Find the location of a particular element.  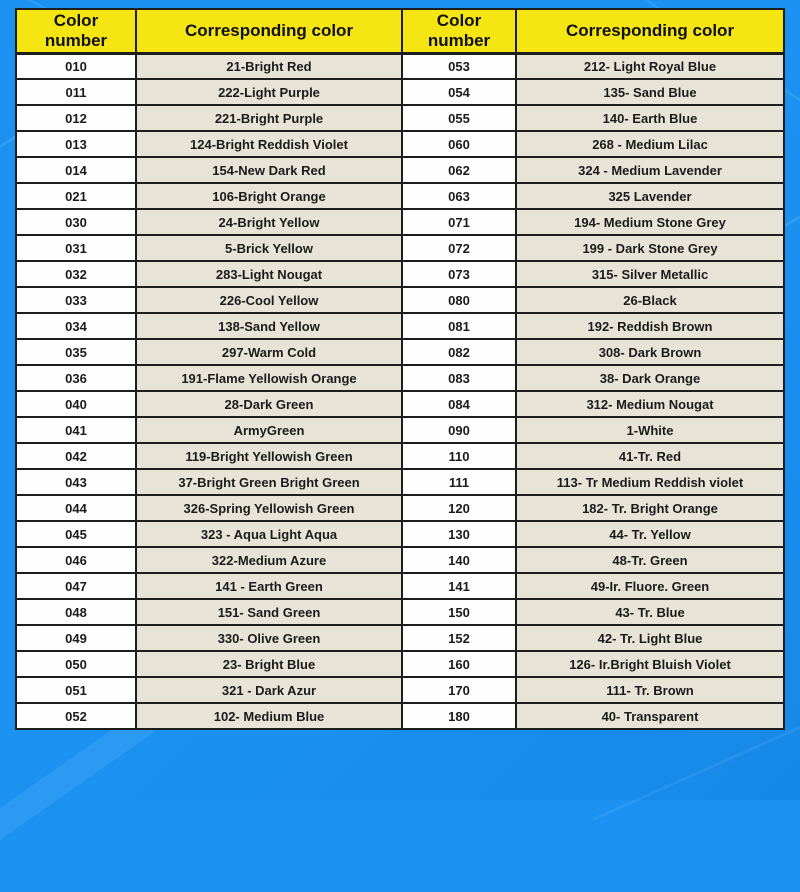

column-header-color-number: Color number is located at coordinates (76, 31).